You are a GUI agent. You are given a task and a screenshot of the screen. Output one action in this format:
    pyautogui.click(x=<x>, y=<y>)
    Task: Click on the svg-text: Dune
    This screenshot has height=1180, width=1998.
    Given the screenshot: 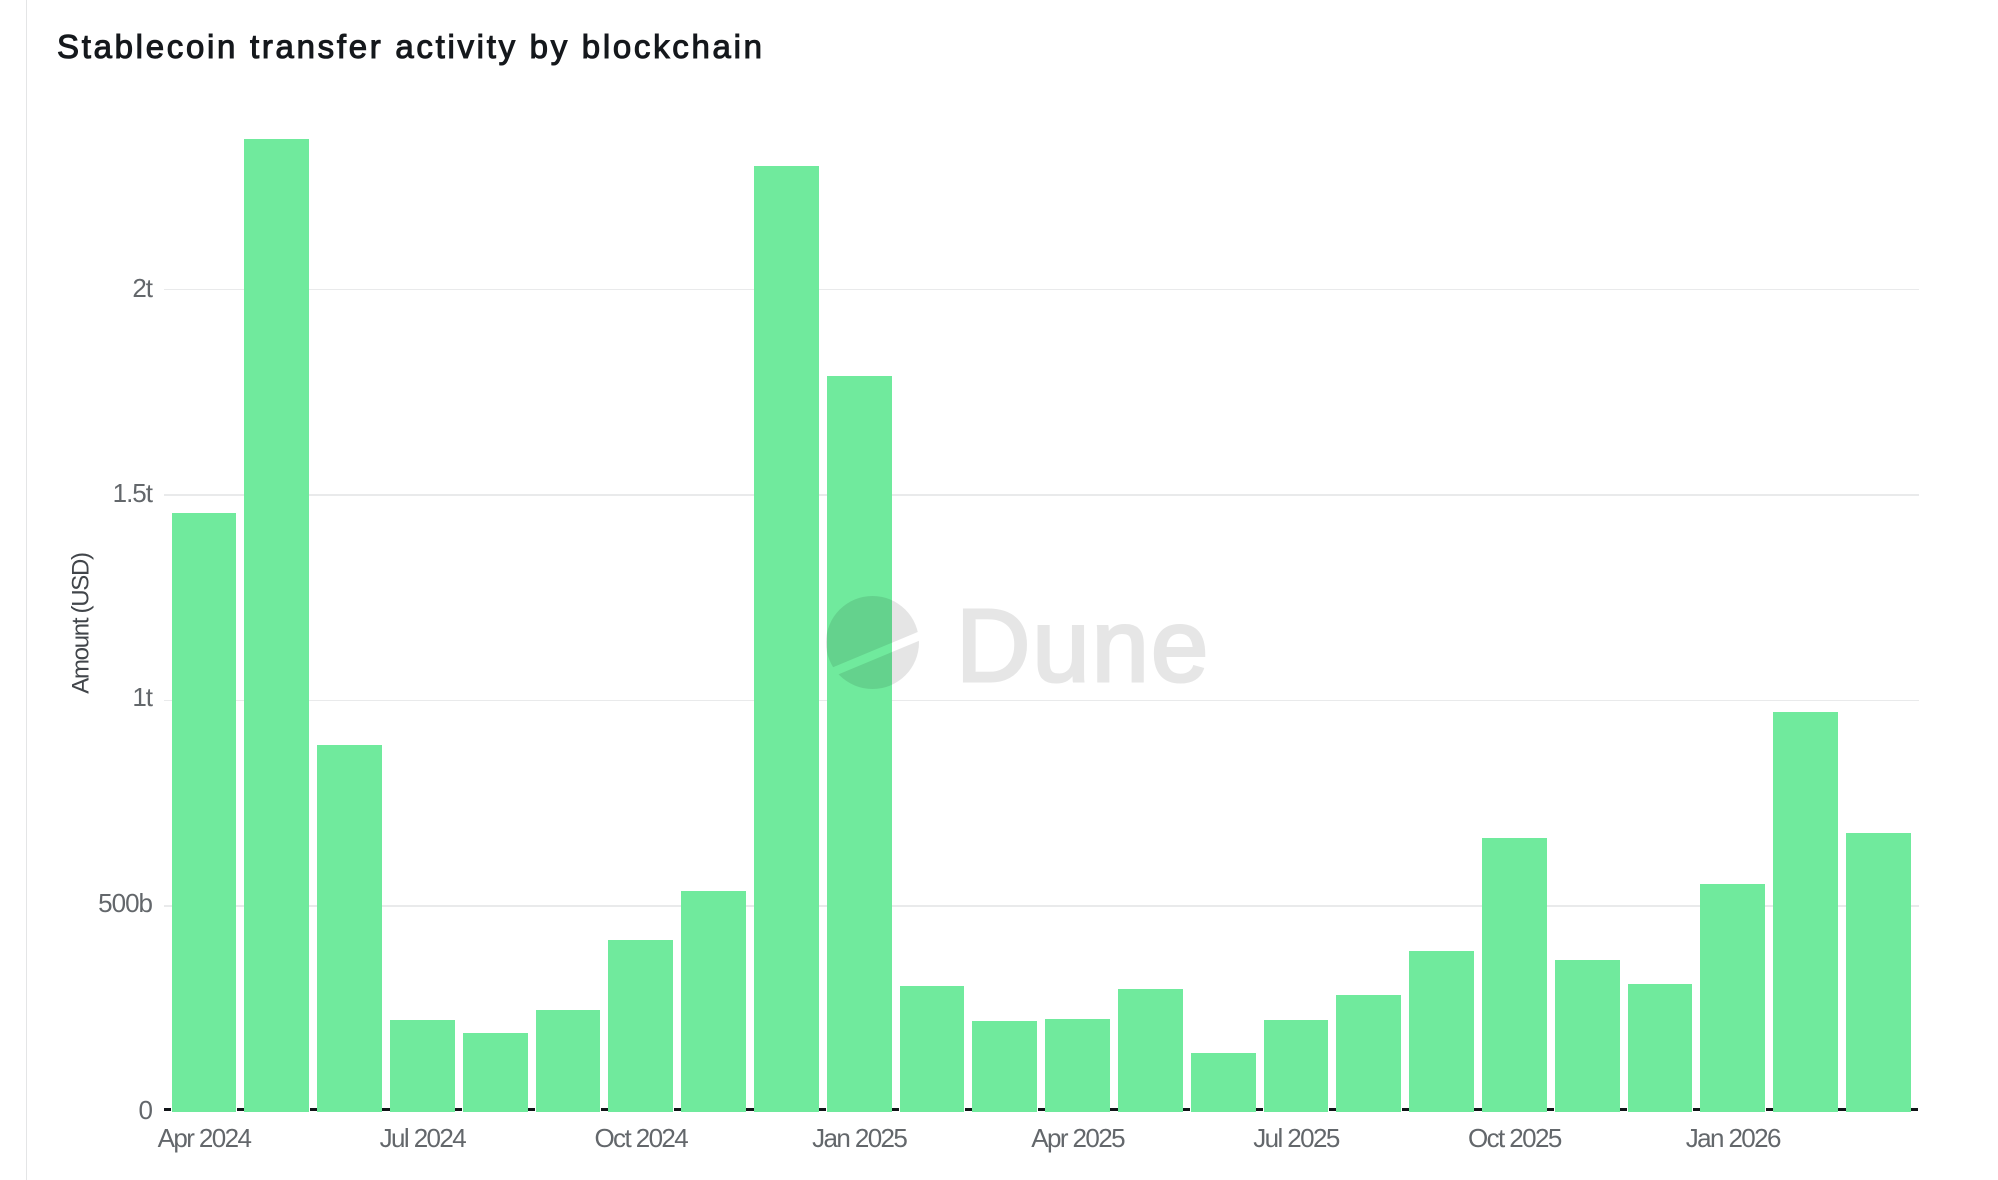 What is the action you would take?
    pyautogui.click(x=1083, y=645)
    